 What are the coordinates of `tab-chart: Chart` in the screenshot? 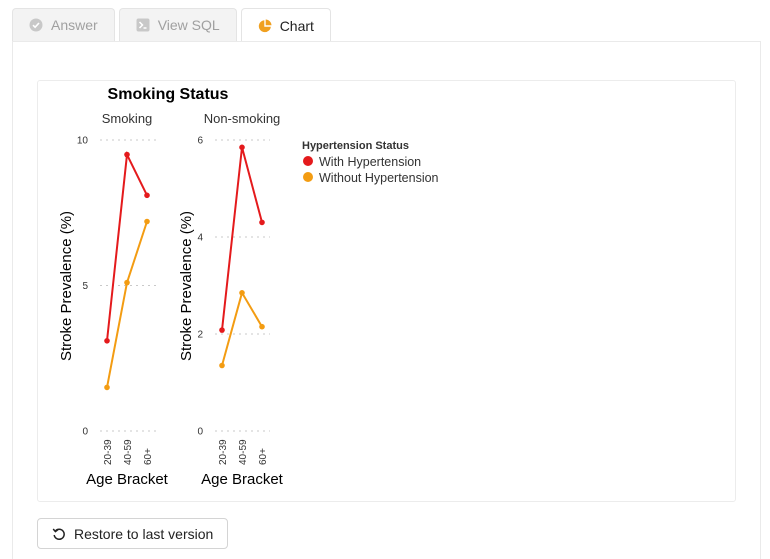 It's located at (285, 25).